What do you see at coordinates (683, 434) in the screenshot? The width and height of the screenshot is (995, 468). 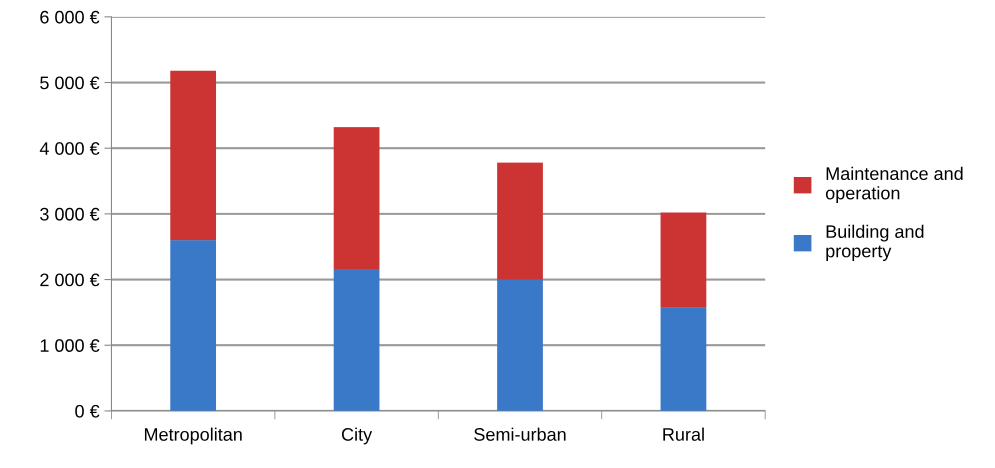 I see `x-tick-label: Rural` at bounding box center [683, 434].